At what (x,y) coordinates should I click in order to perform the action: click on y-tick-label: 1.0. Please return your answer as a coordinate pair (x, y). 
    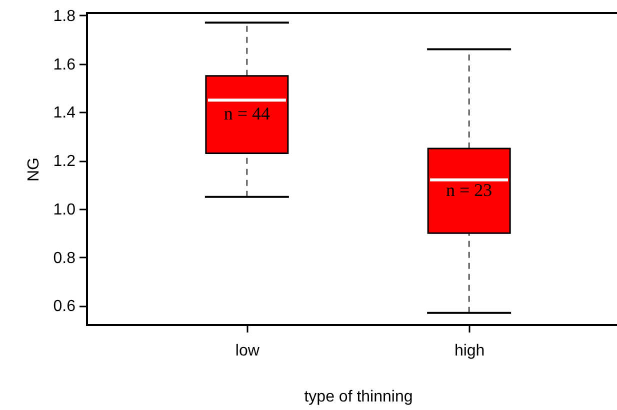
    Looking at the image, I should click on (64, 209).